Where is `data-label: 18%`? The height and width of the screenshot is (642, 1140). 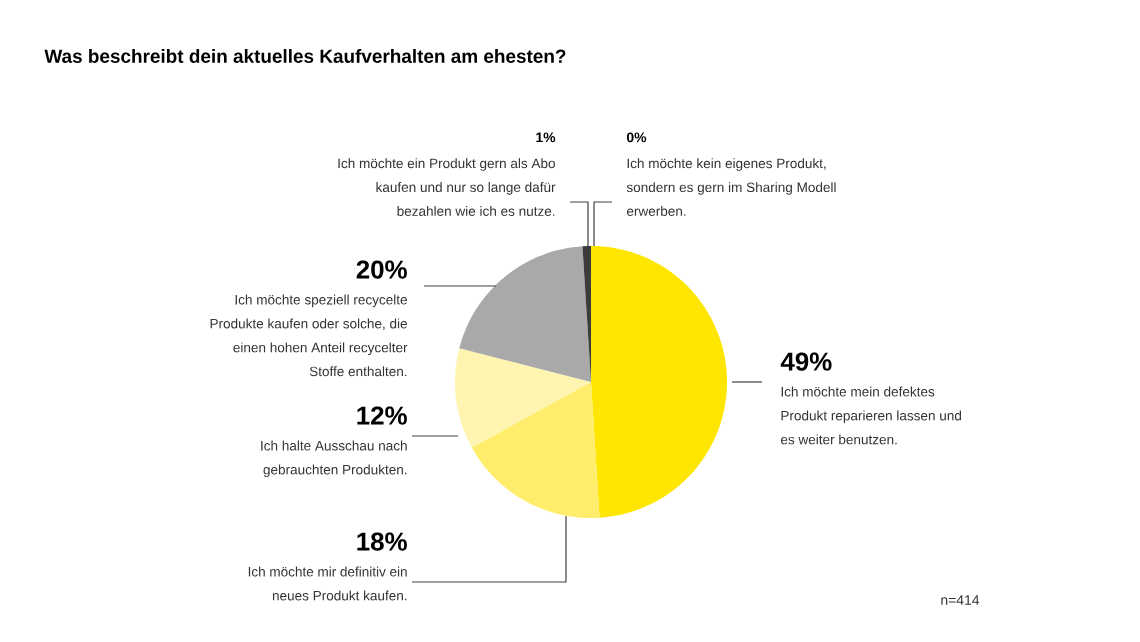
data-label: 18% is located at coordinates (382, 541).